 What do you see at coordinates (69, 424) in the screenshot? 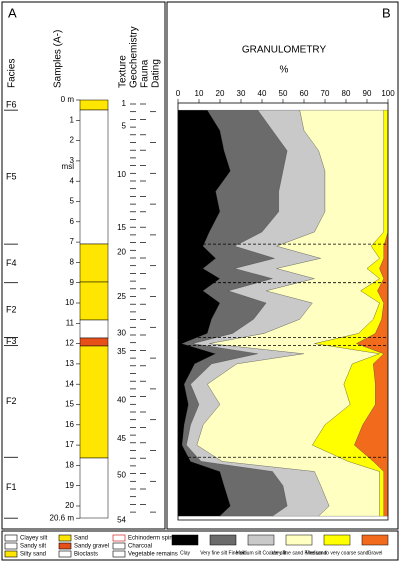
I see `depth-tick-label: 16` at bounding box center [69, 424].